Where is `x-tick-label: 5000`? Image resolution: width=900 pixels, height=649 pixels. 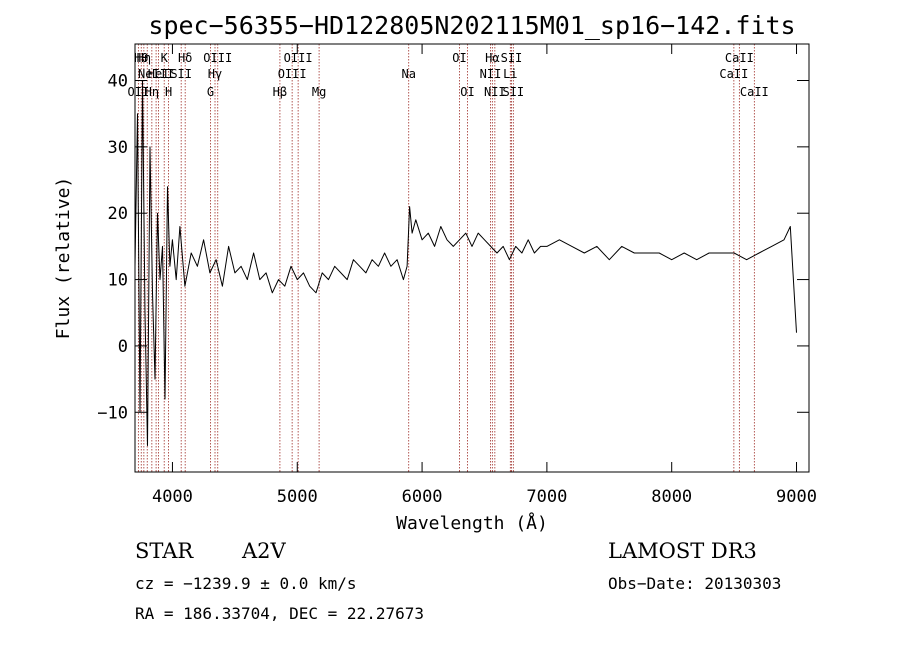
x-tick-label: 5000 is located at coordinates (297, 497).